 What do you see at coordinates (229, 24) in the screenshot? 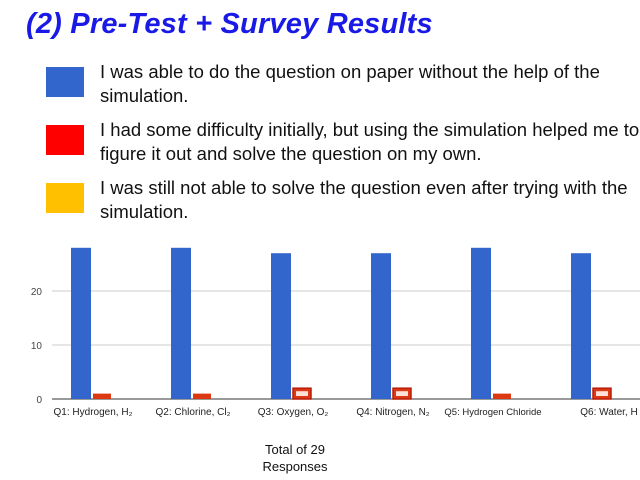
I see `page-title: (2) Pre-Test + Survey Results` at bounding box center [229, 24].